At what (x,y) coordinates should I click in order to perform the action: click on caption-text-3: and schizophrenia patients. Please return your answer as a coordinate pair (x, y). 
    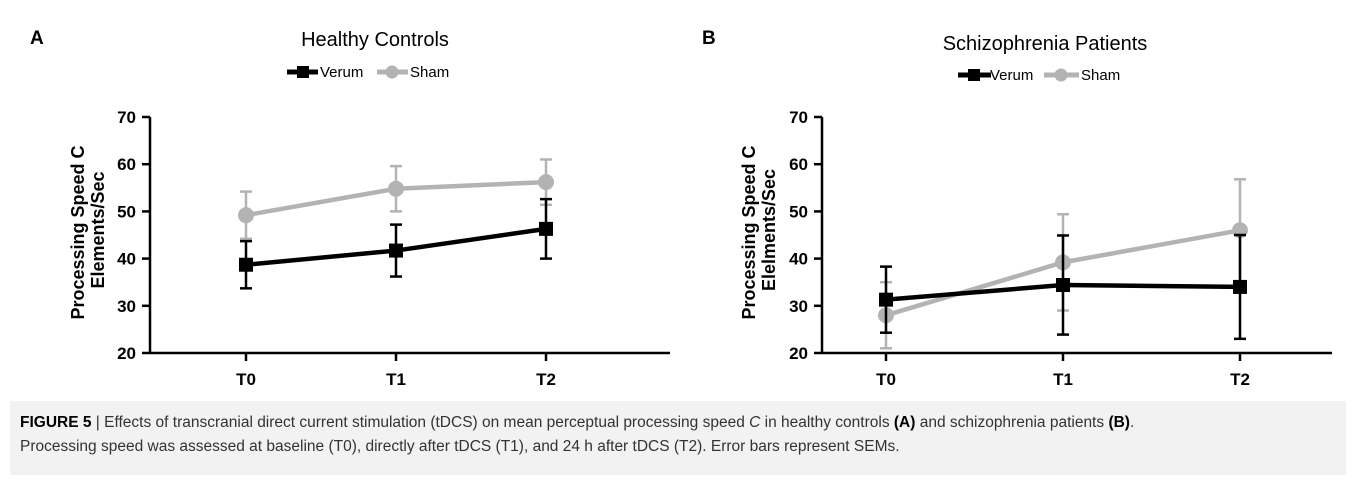
    Looking at the image, I should click on (1012, 422).